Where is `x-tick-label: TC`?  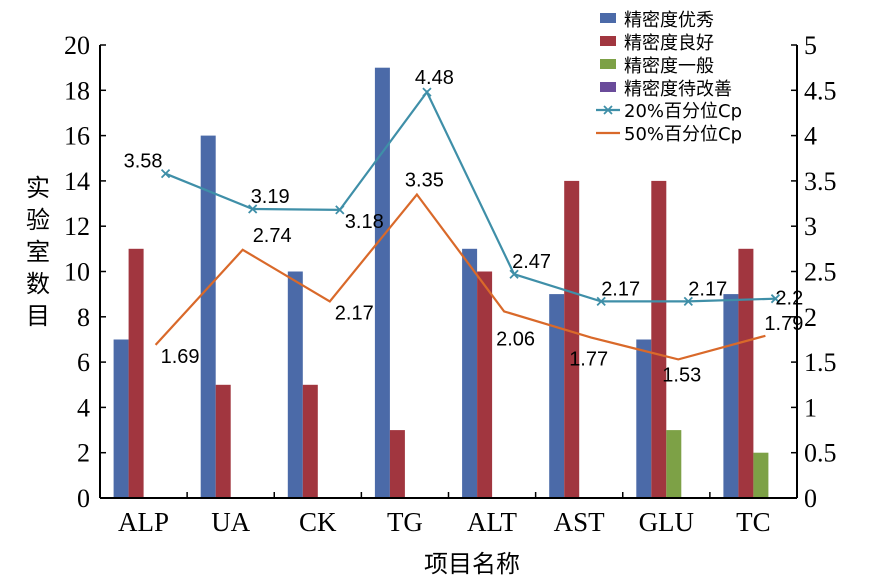 x-tick-label: TC is located at coordinates (753, 522).